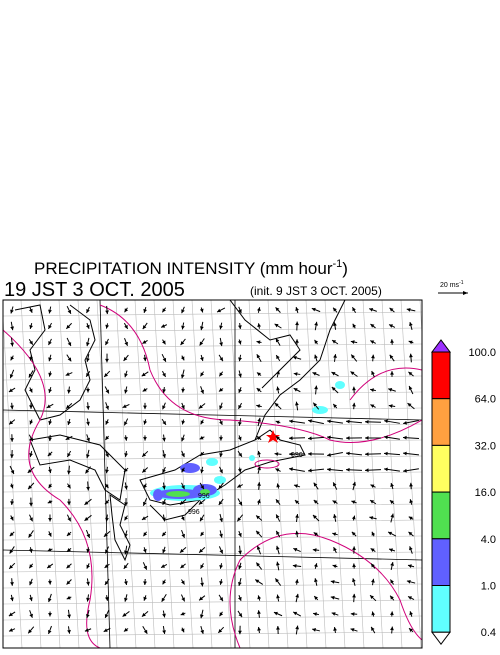 The width and height of the screenshot is (500, 655). I want to click on meridian, so click(105, 474).